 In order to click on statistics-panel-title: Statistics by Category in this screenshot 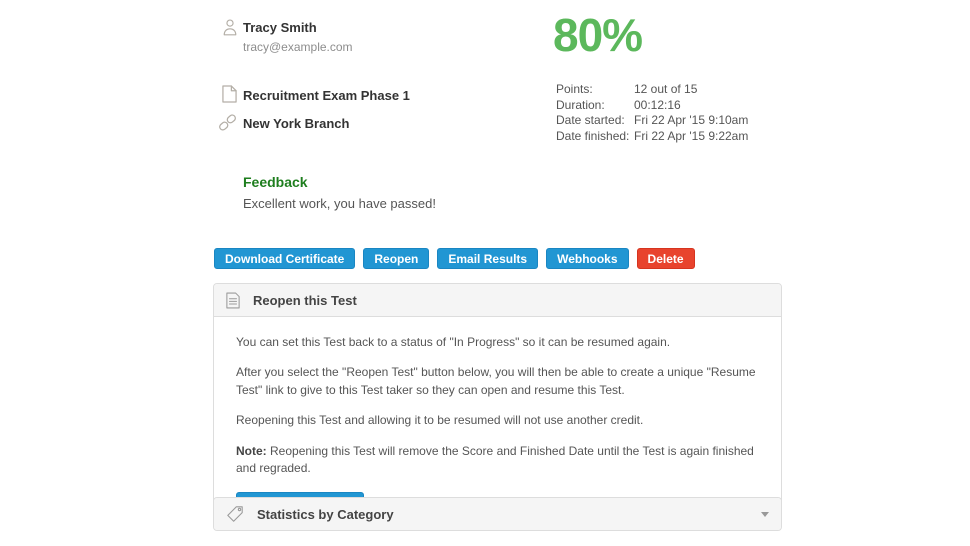, I will do `click(325, 514)`.